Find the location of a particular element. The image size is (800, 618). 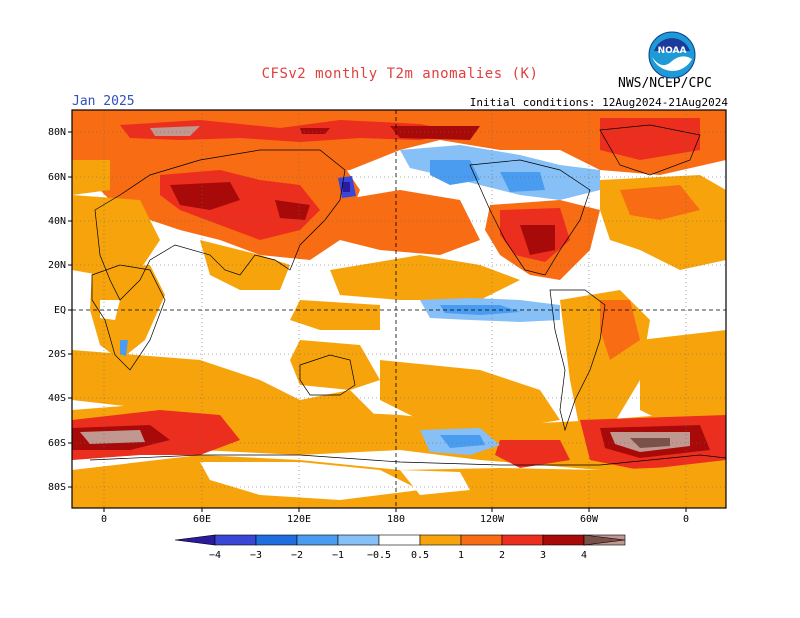

svg-text: NOAA is located at coordinates (672, 51).